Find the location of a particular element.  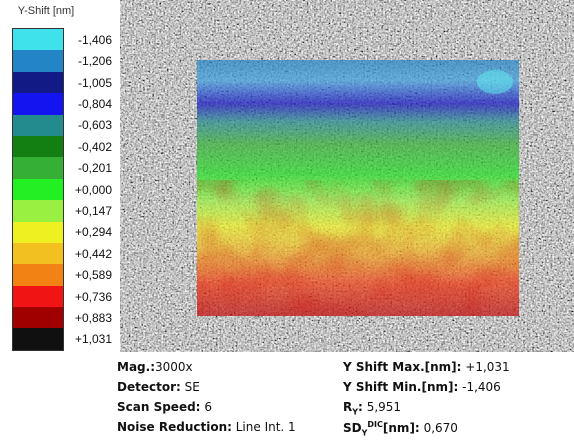

info-label: Y Shift Min.[nm]: is located at coordinates (401, 387).